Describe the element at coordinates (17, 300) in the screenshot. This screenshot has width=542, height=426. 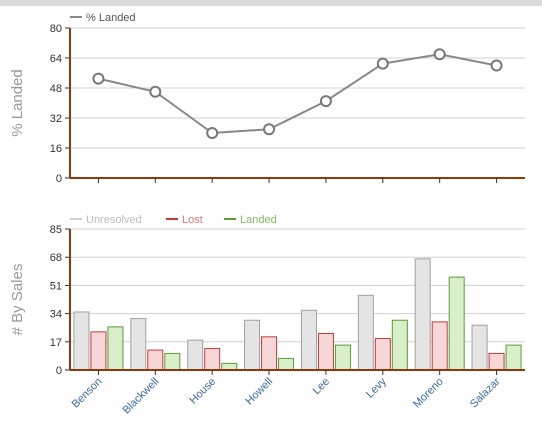
I see `bar-y-axis-title: # By Sales` at that location.